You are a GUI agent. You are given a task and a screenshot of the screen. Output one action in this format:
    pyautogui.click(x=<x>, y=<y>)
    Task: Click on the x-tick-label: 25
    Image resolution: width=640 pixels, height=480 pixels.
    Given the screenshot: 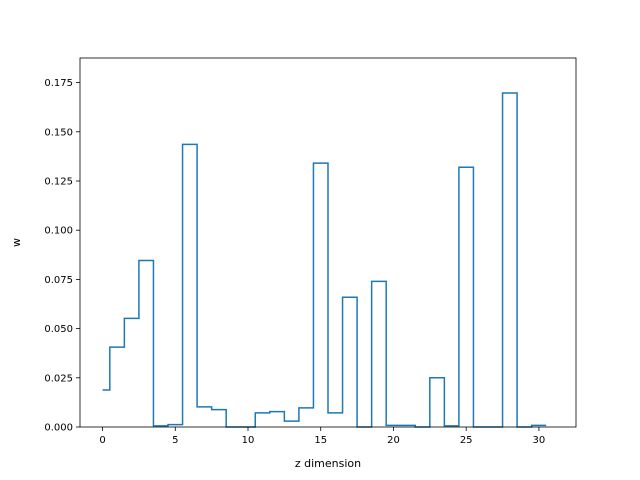 What is the action you would take?
    pyautogui.click(x=466, y=440)
    